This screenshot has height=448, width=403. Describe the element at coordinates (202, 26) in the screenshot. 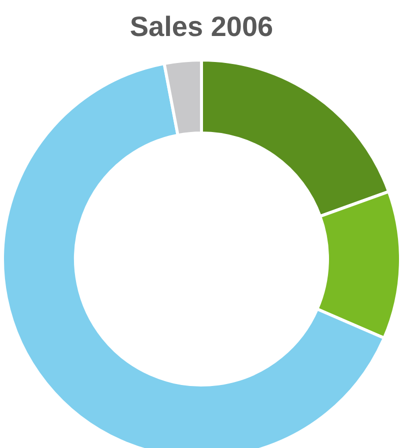

I see `chart-title: Sales 2006` at that location.